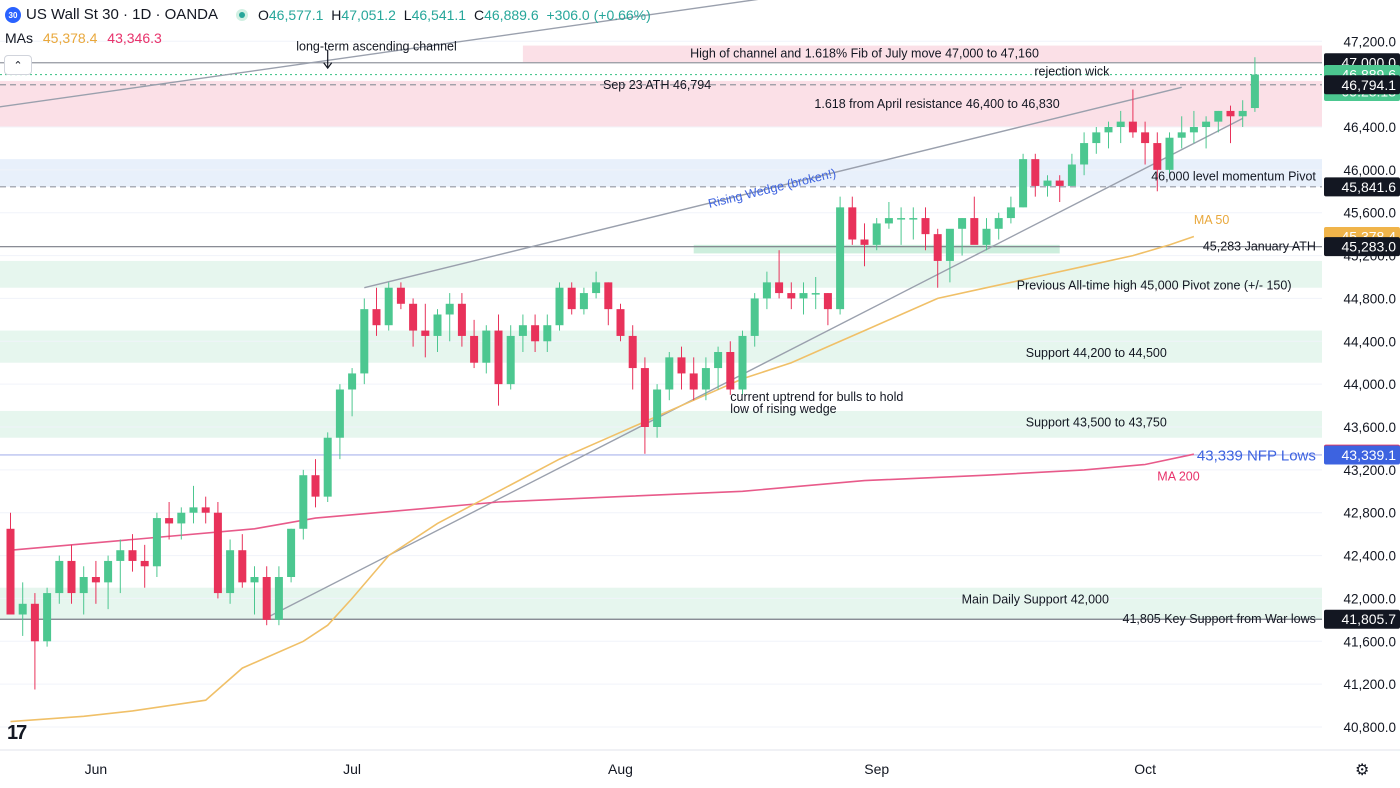 Image resolution: width=1400 pixels, height=788 pixels. Describe the element at coordinates (1369, 41) in the screenshot. I see `price-tick-label: 47,200.0` at that location.